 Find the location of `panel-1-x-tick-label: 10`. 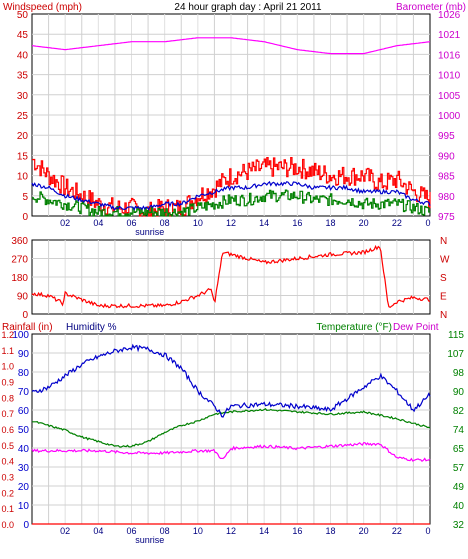

panel-1-x-tick-label: 10 is located at coordinates (198, 223).